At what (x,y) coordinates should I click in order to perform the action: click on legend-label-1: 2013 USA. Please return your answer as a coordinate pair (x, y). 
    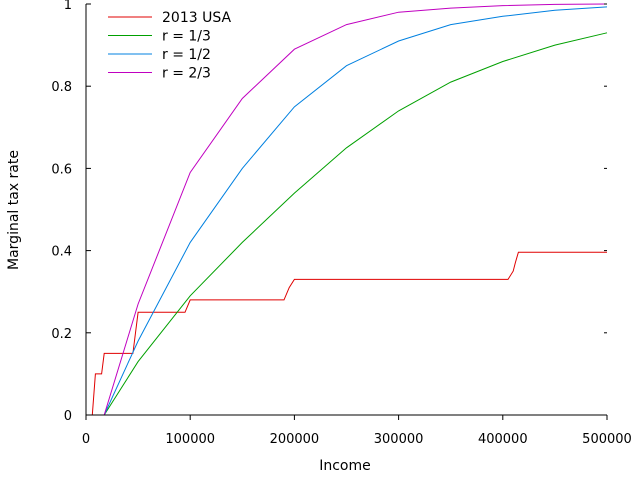
    Looking at the image, I should click on (196, 18).